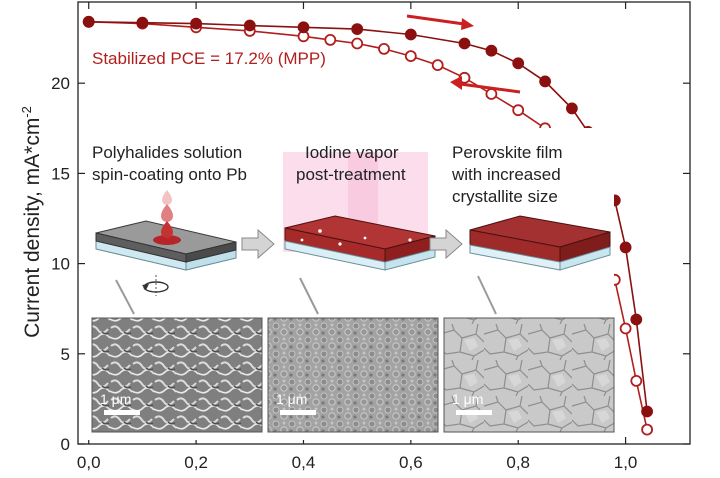 The image size is (720, 478). Describe the element at coordinates (467, 399) in the screenshot. I see `scale-bar-label-3: 1 μm` at that location.